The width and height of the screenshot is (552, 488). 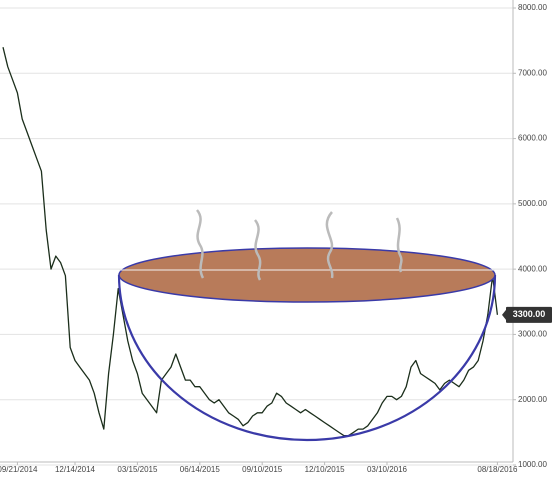 I want to click on y-tick-label: 3000.00, so click(x=532, y=334).